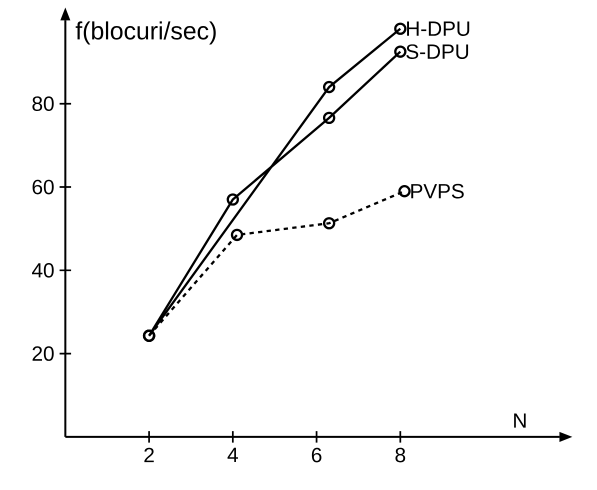 This screenshot has height=490, width=597. What do you see at coordinates (317, 455) in the screenshot?
I see `x-tick-label: 6` at bounding box center [317, 455].